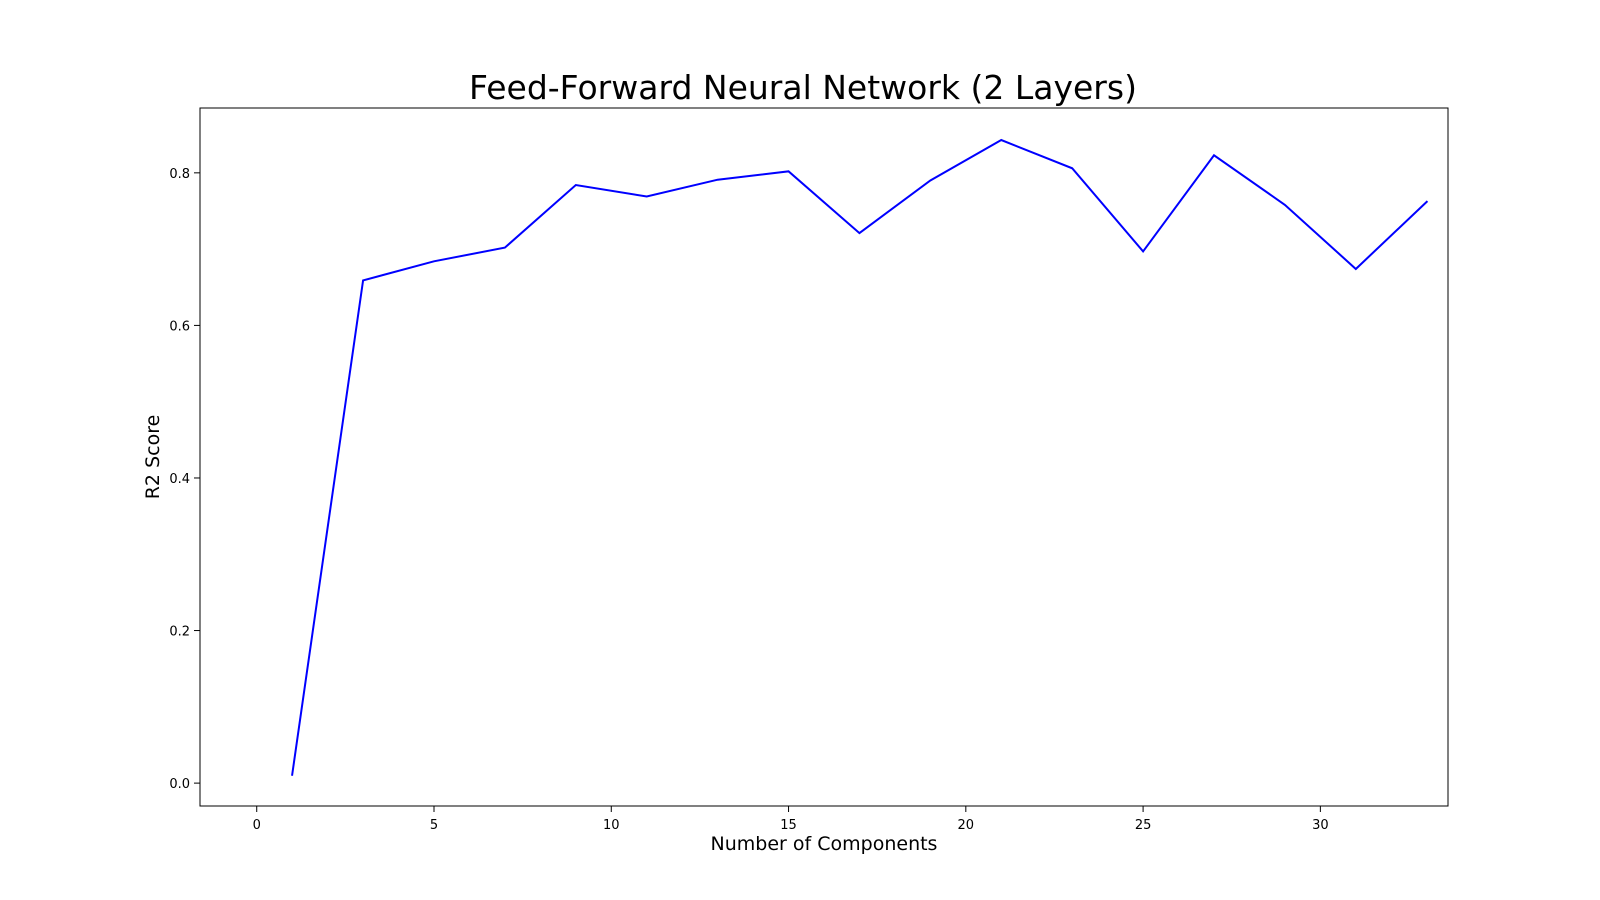  What do you see at coordinates (611, 825) in the screenshot?
I see `x-tick-label: 10` at bounding box center [611, 825].